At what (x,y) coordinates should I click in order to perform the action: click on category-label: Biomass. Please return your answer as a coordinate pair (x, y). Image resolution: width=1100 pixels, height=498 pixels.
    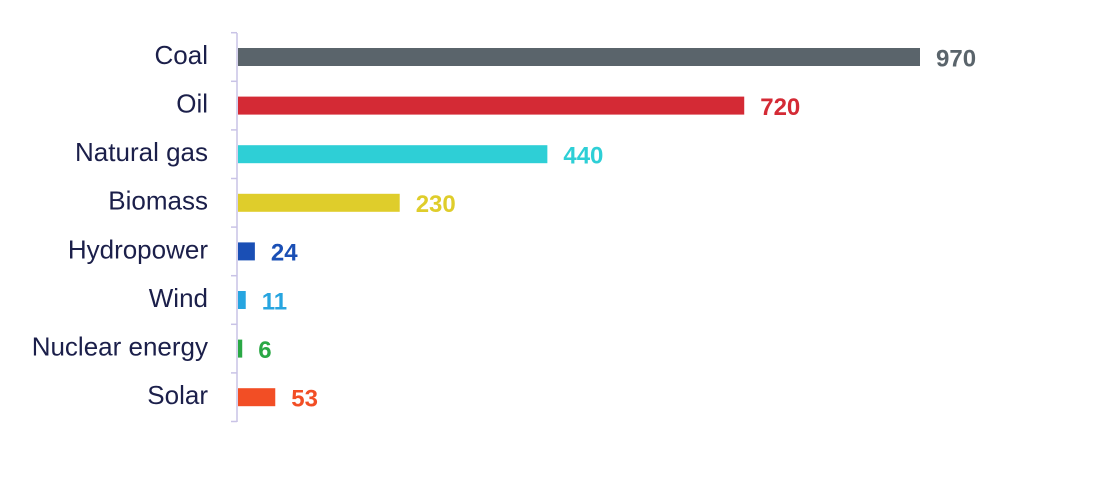
    Looking at the image, I should click on (158, 201).